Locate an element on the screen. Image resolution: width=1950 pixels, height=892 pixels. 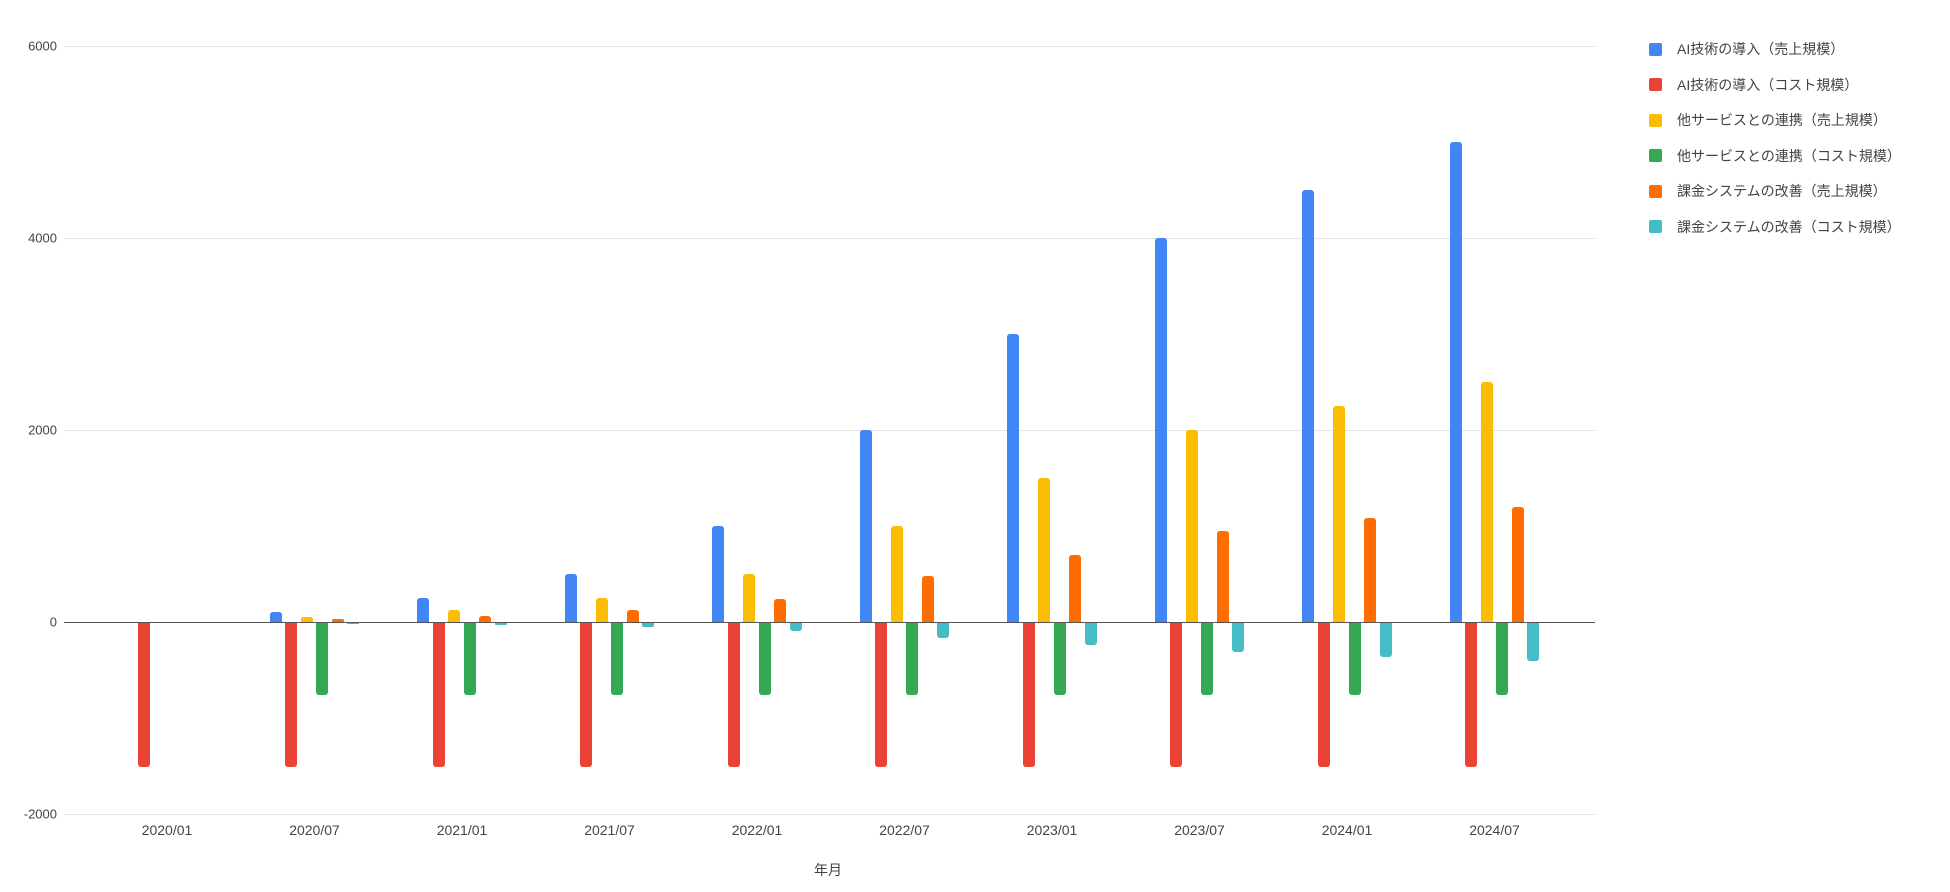
y-axis-tick-label: 0 is located at coordinates (53, 622).